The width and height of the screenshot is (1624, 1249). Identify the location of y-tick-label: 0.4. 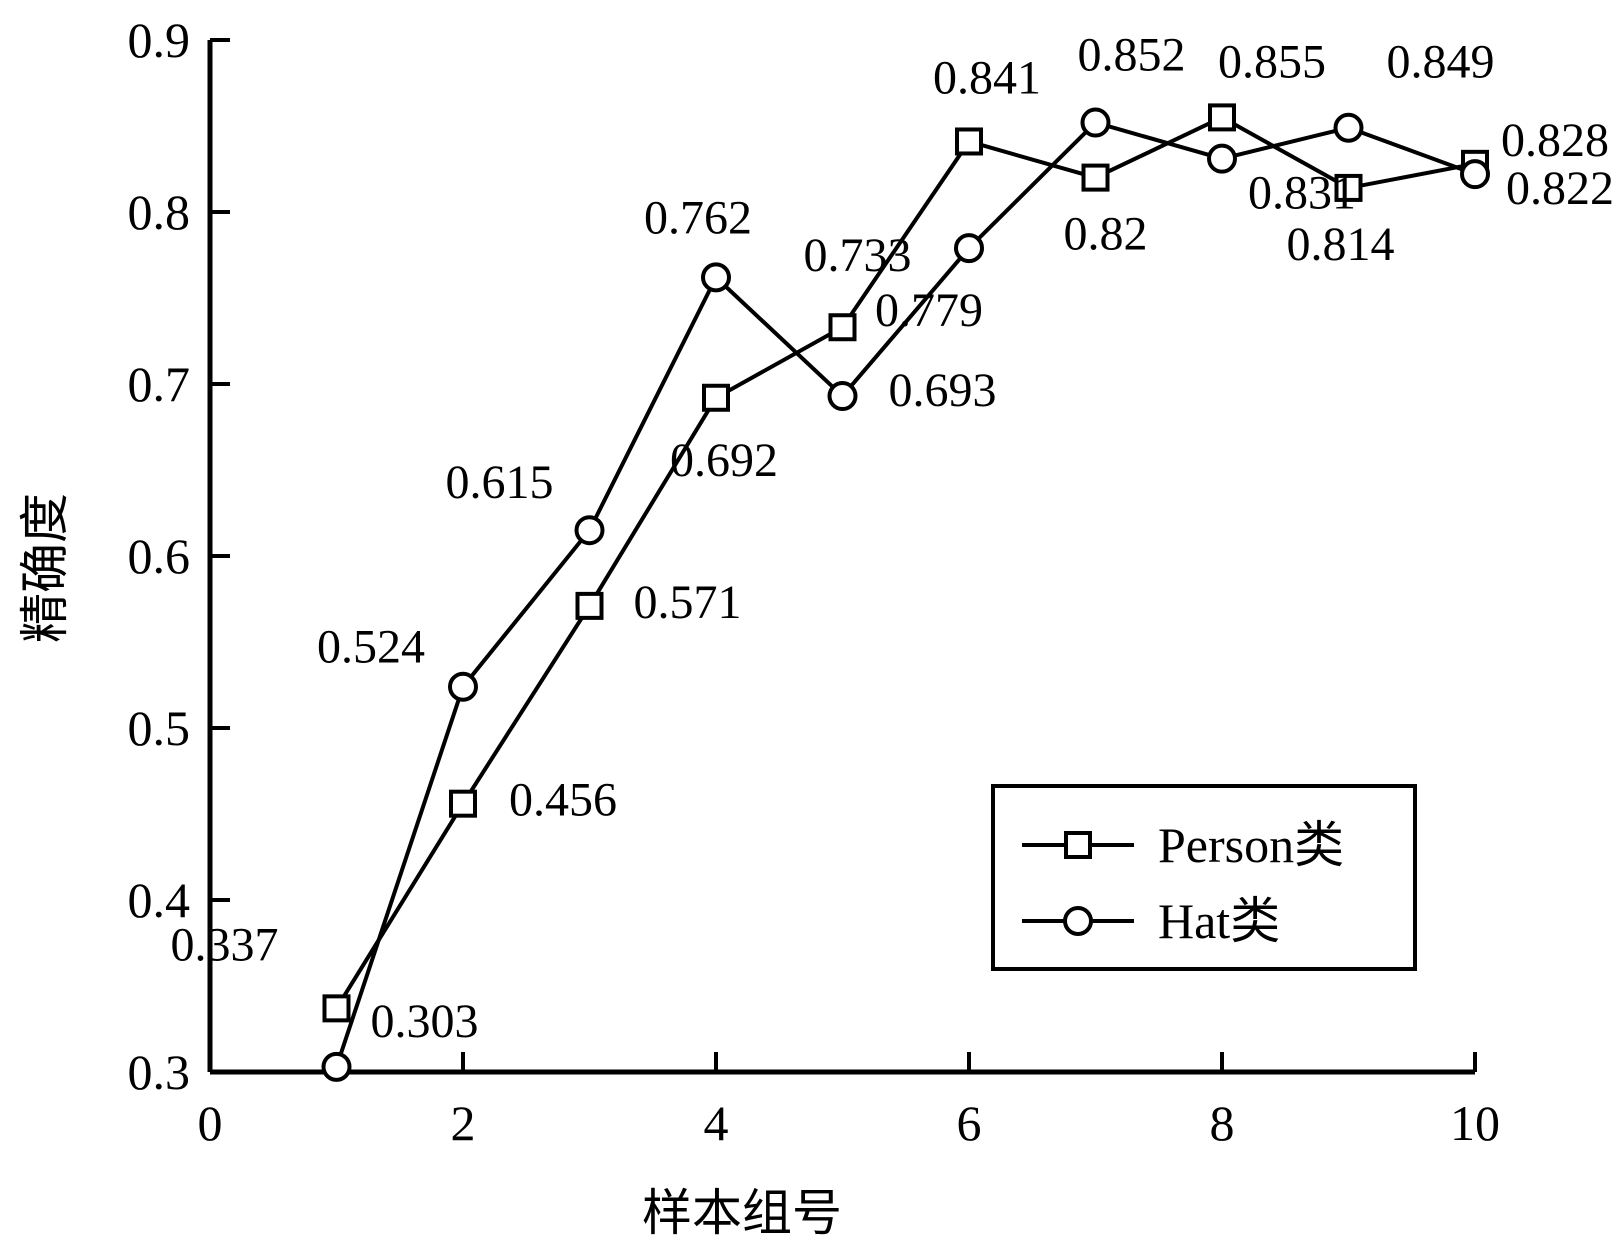
(159, 900).